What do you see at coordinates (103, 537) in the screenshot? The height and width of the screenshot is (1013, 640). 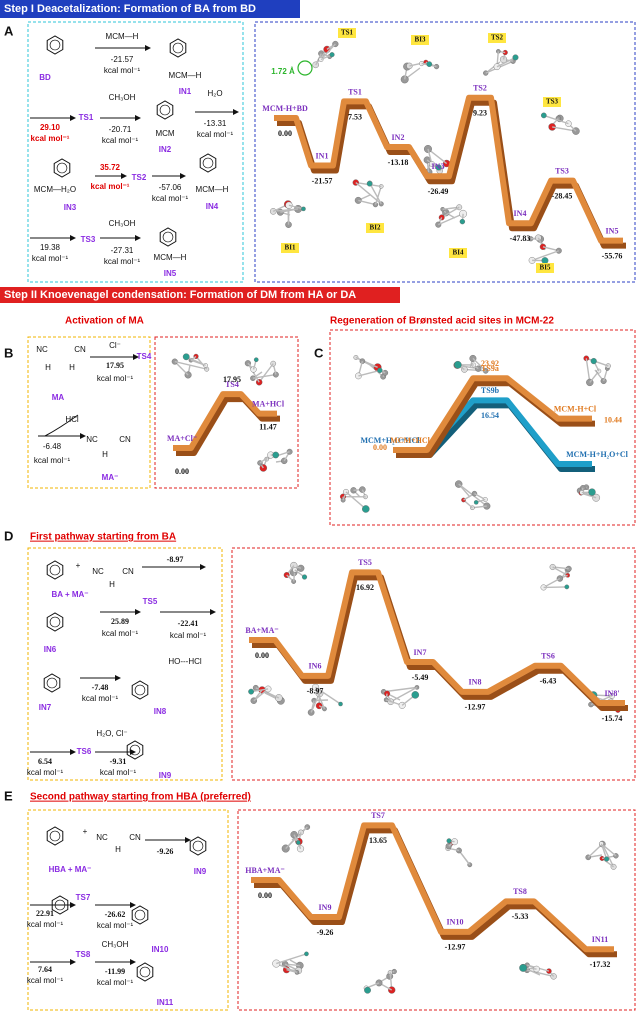 I see `section-title: First pathway starting from BA` at bounding box center [103, 537].